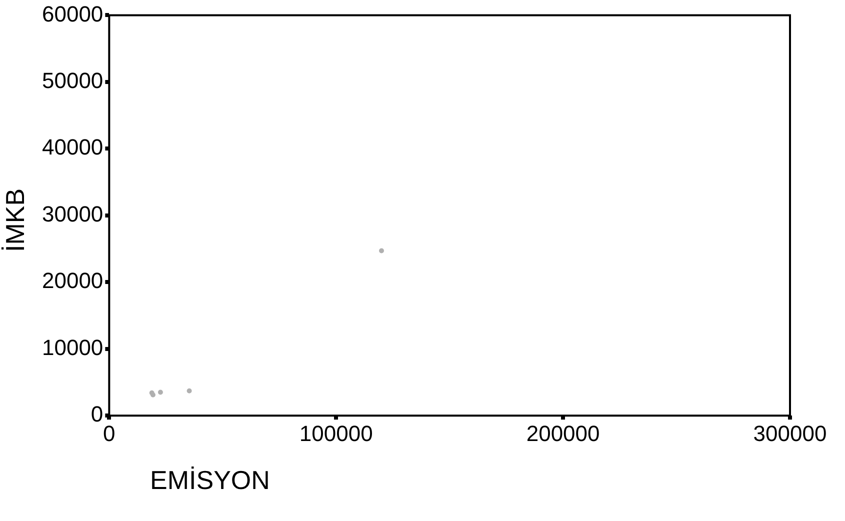  Describe the element at coordinates (73, 147) in the screenshot. I see `y-tick-label: 40000` at that location.